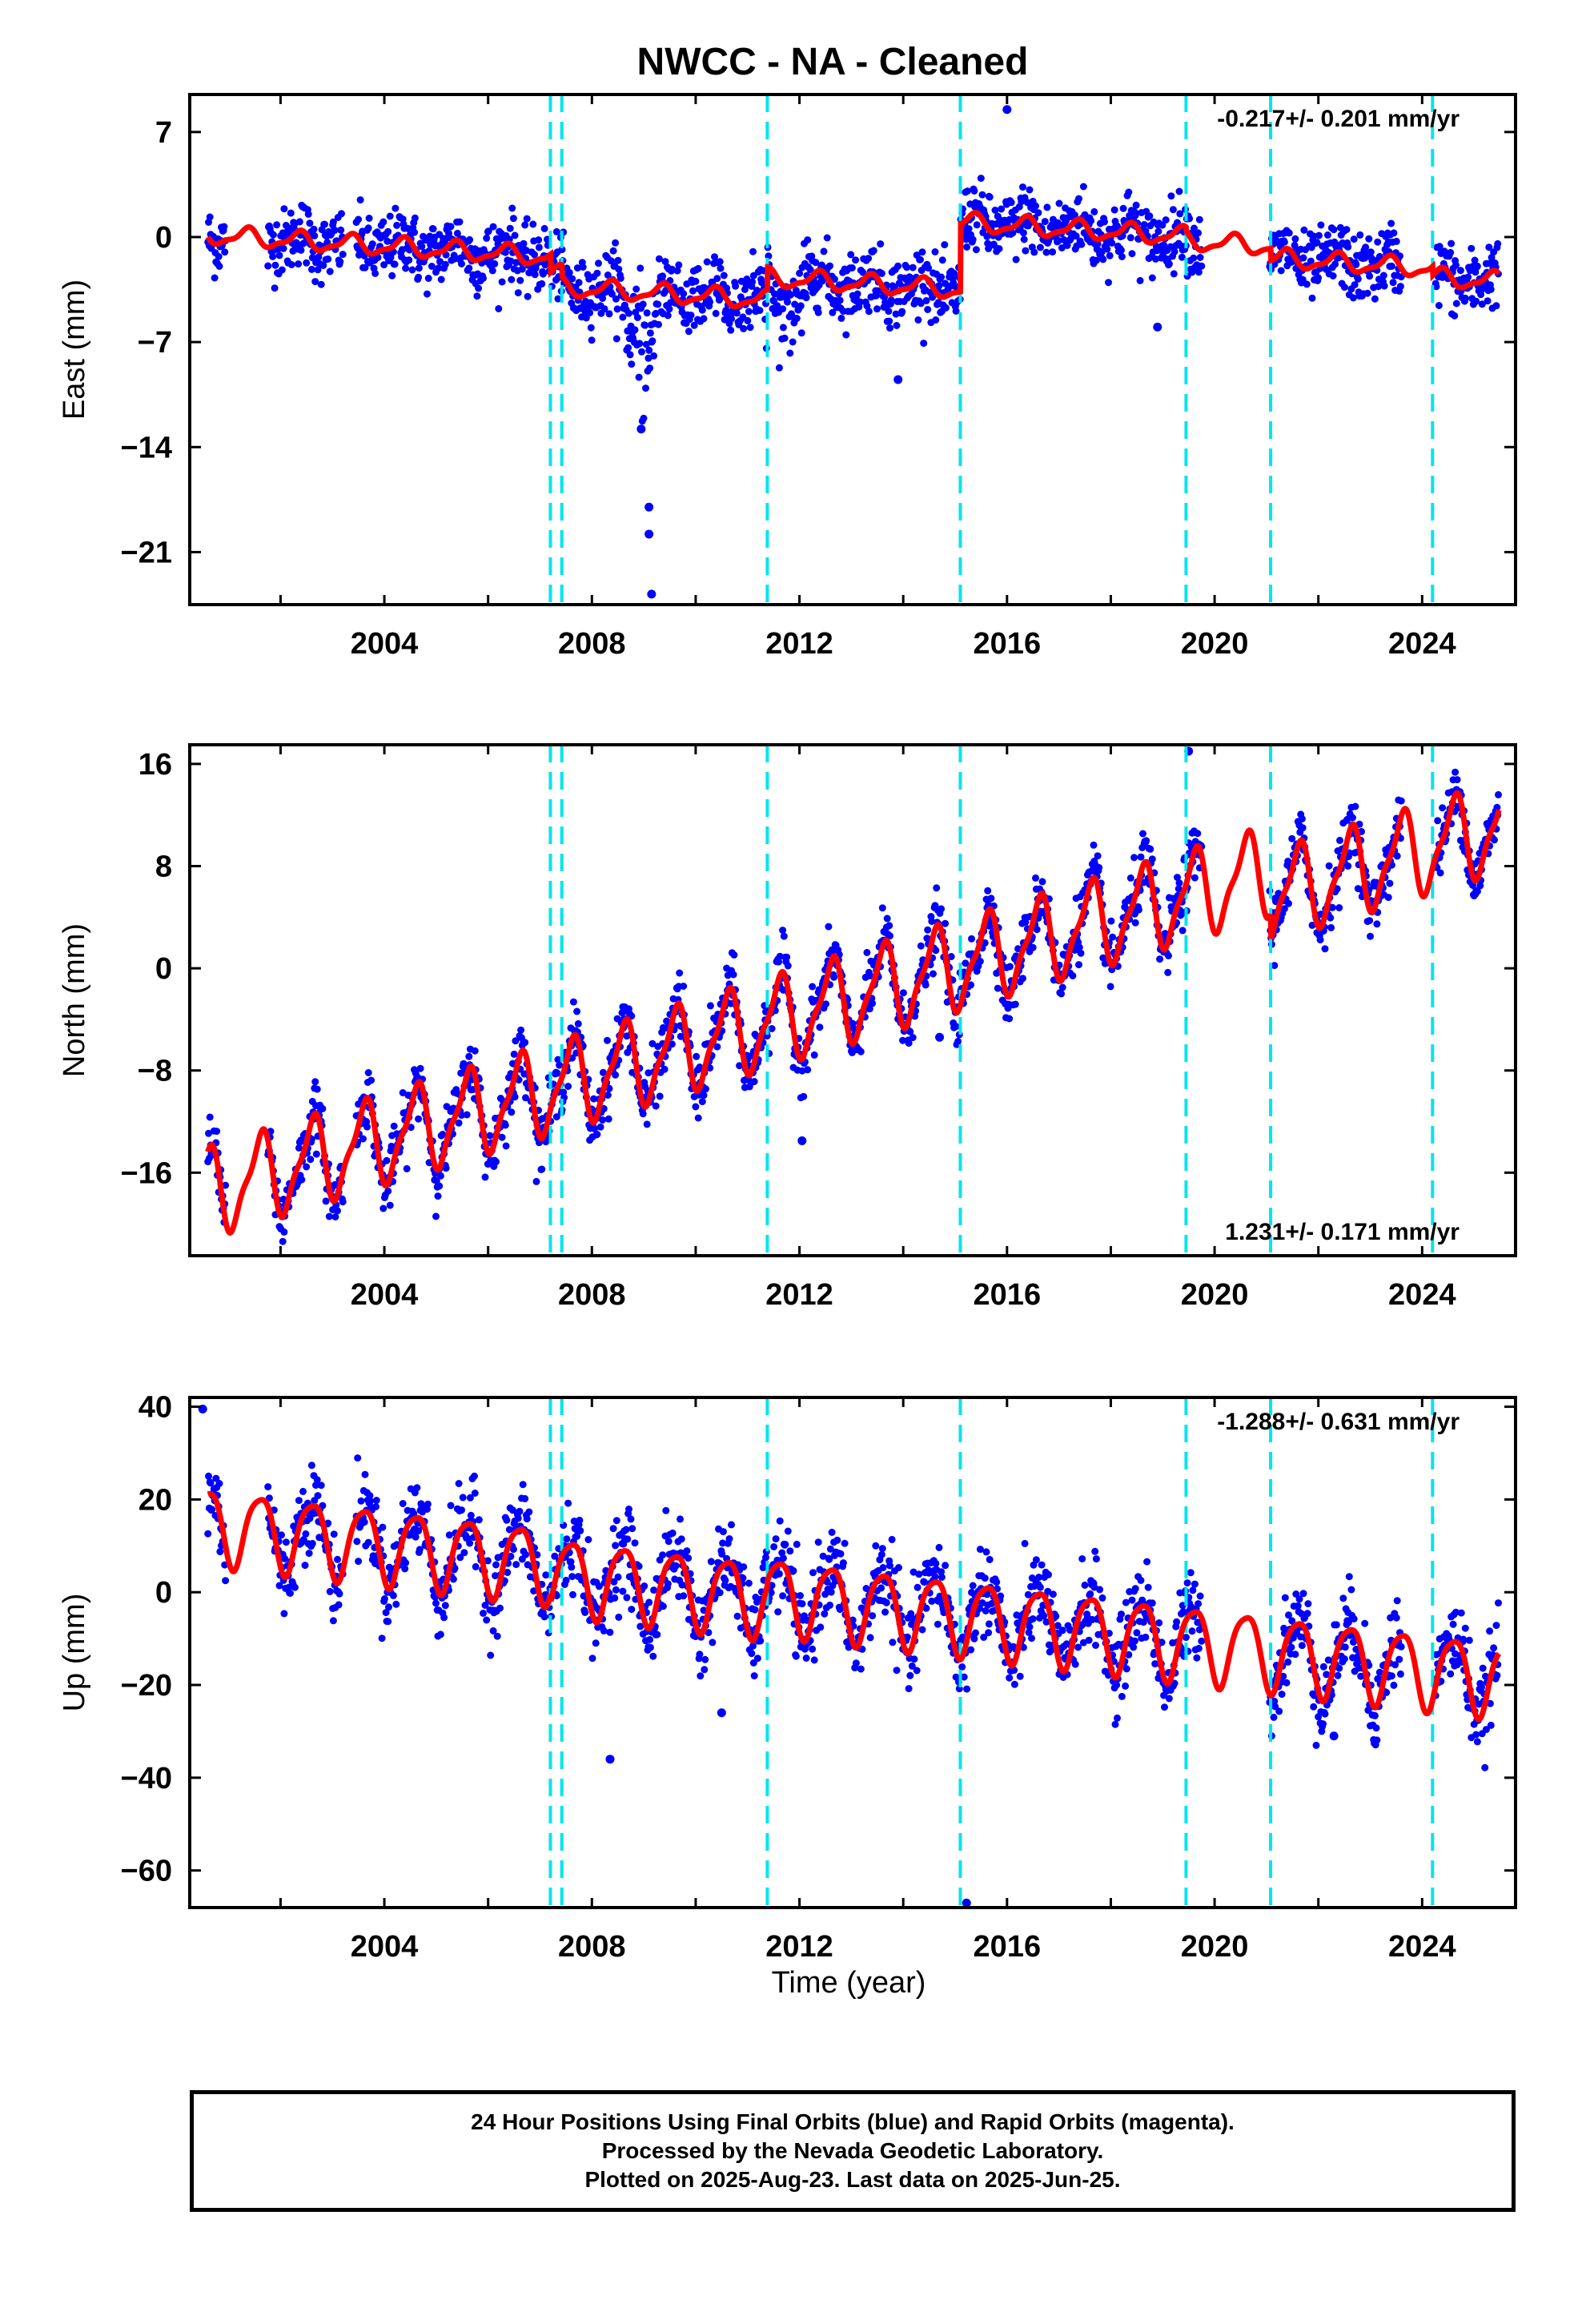 This screenshot has height=2324, width=1582. Describe the element at coordinates (146, 552) in the screenshot. I see `y-tick-label: −21` at that location.